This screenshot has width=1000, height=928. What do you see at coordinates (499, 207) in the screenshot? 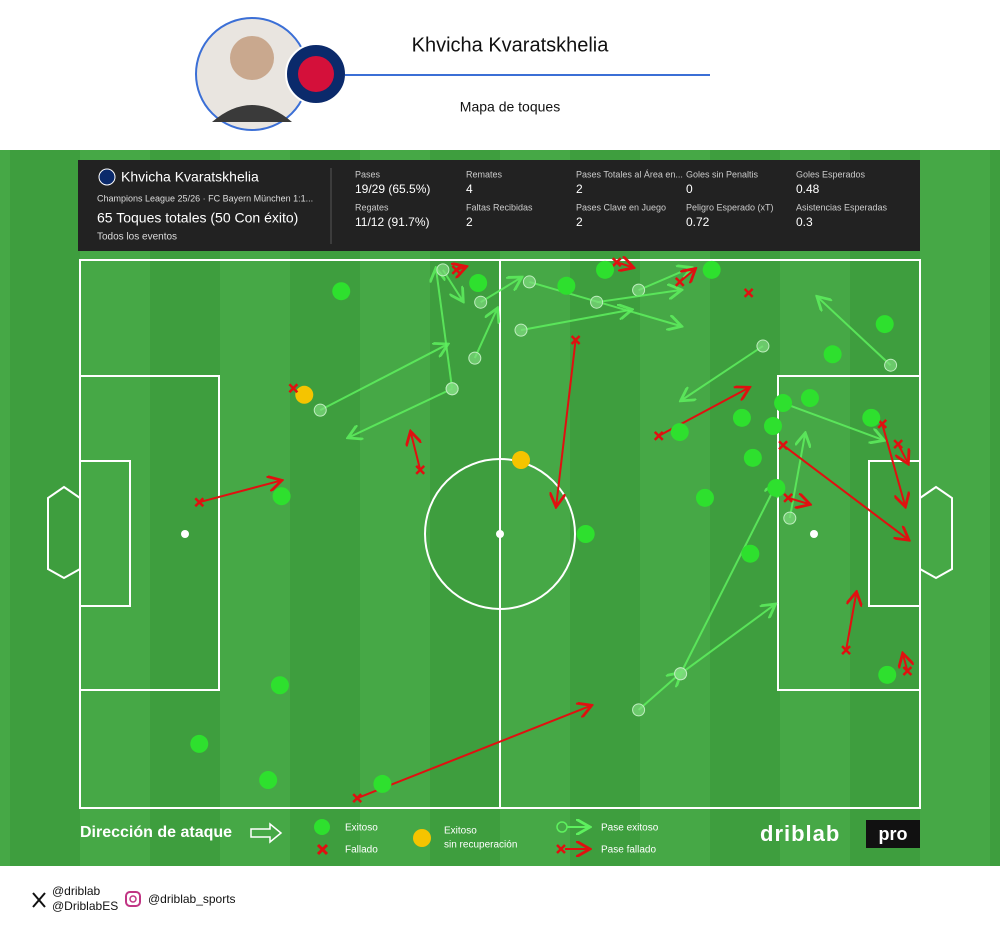
I see `stat-label: Faltas Recibidas` at bounding box center [499, 207].